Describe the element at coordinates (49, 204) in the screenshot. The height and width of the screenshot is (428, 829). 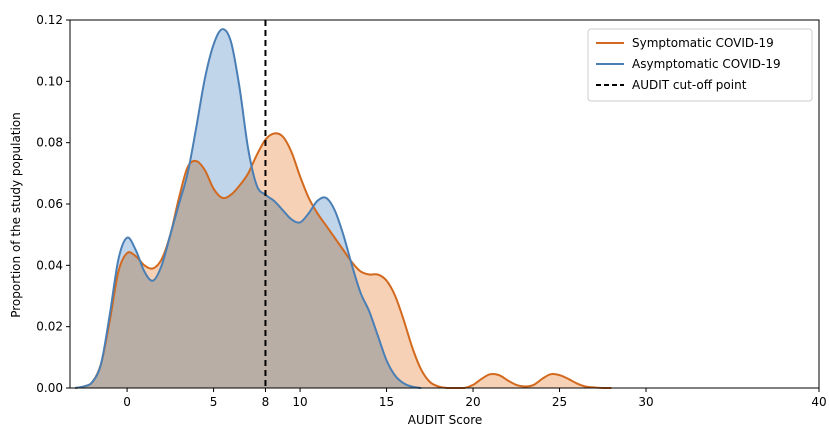
I see `y-tick-label: 0.06` at that location.